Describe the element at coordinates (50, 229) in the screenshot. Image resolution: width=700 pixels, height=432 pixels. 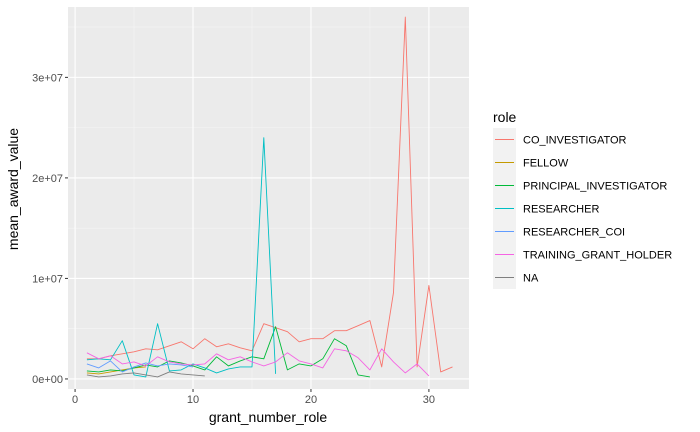
I see `y-axis-ticks: 0e+00 1e+07 2e+07 3e+07` at that location.